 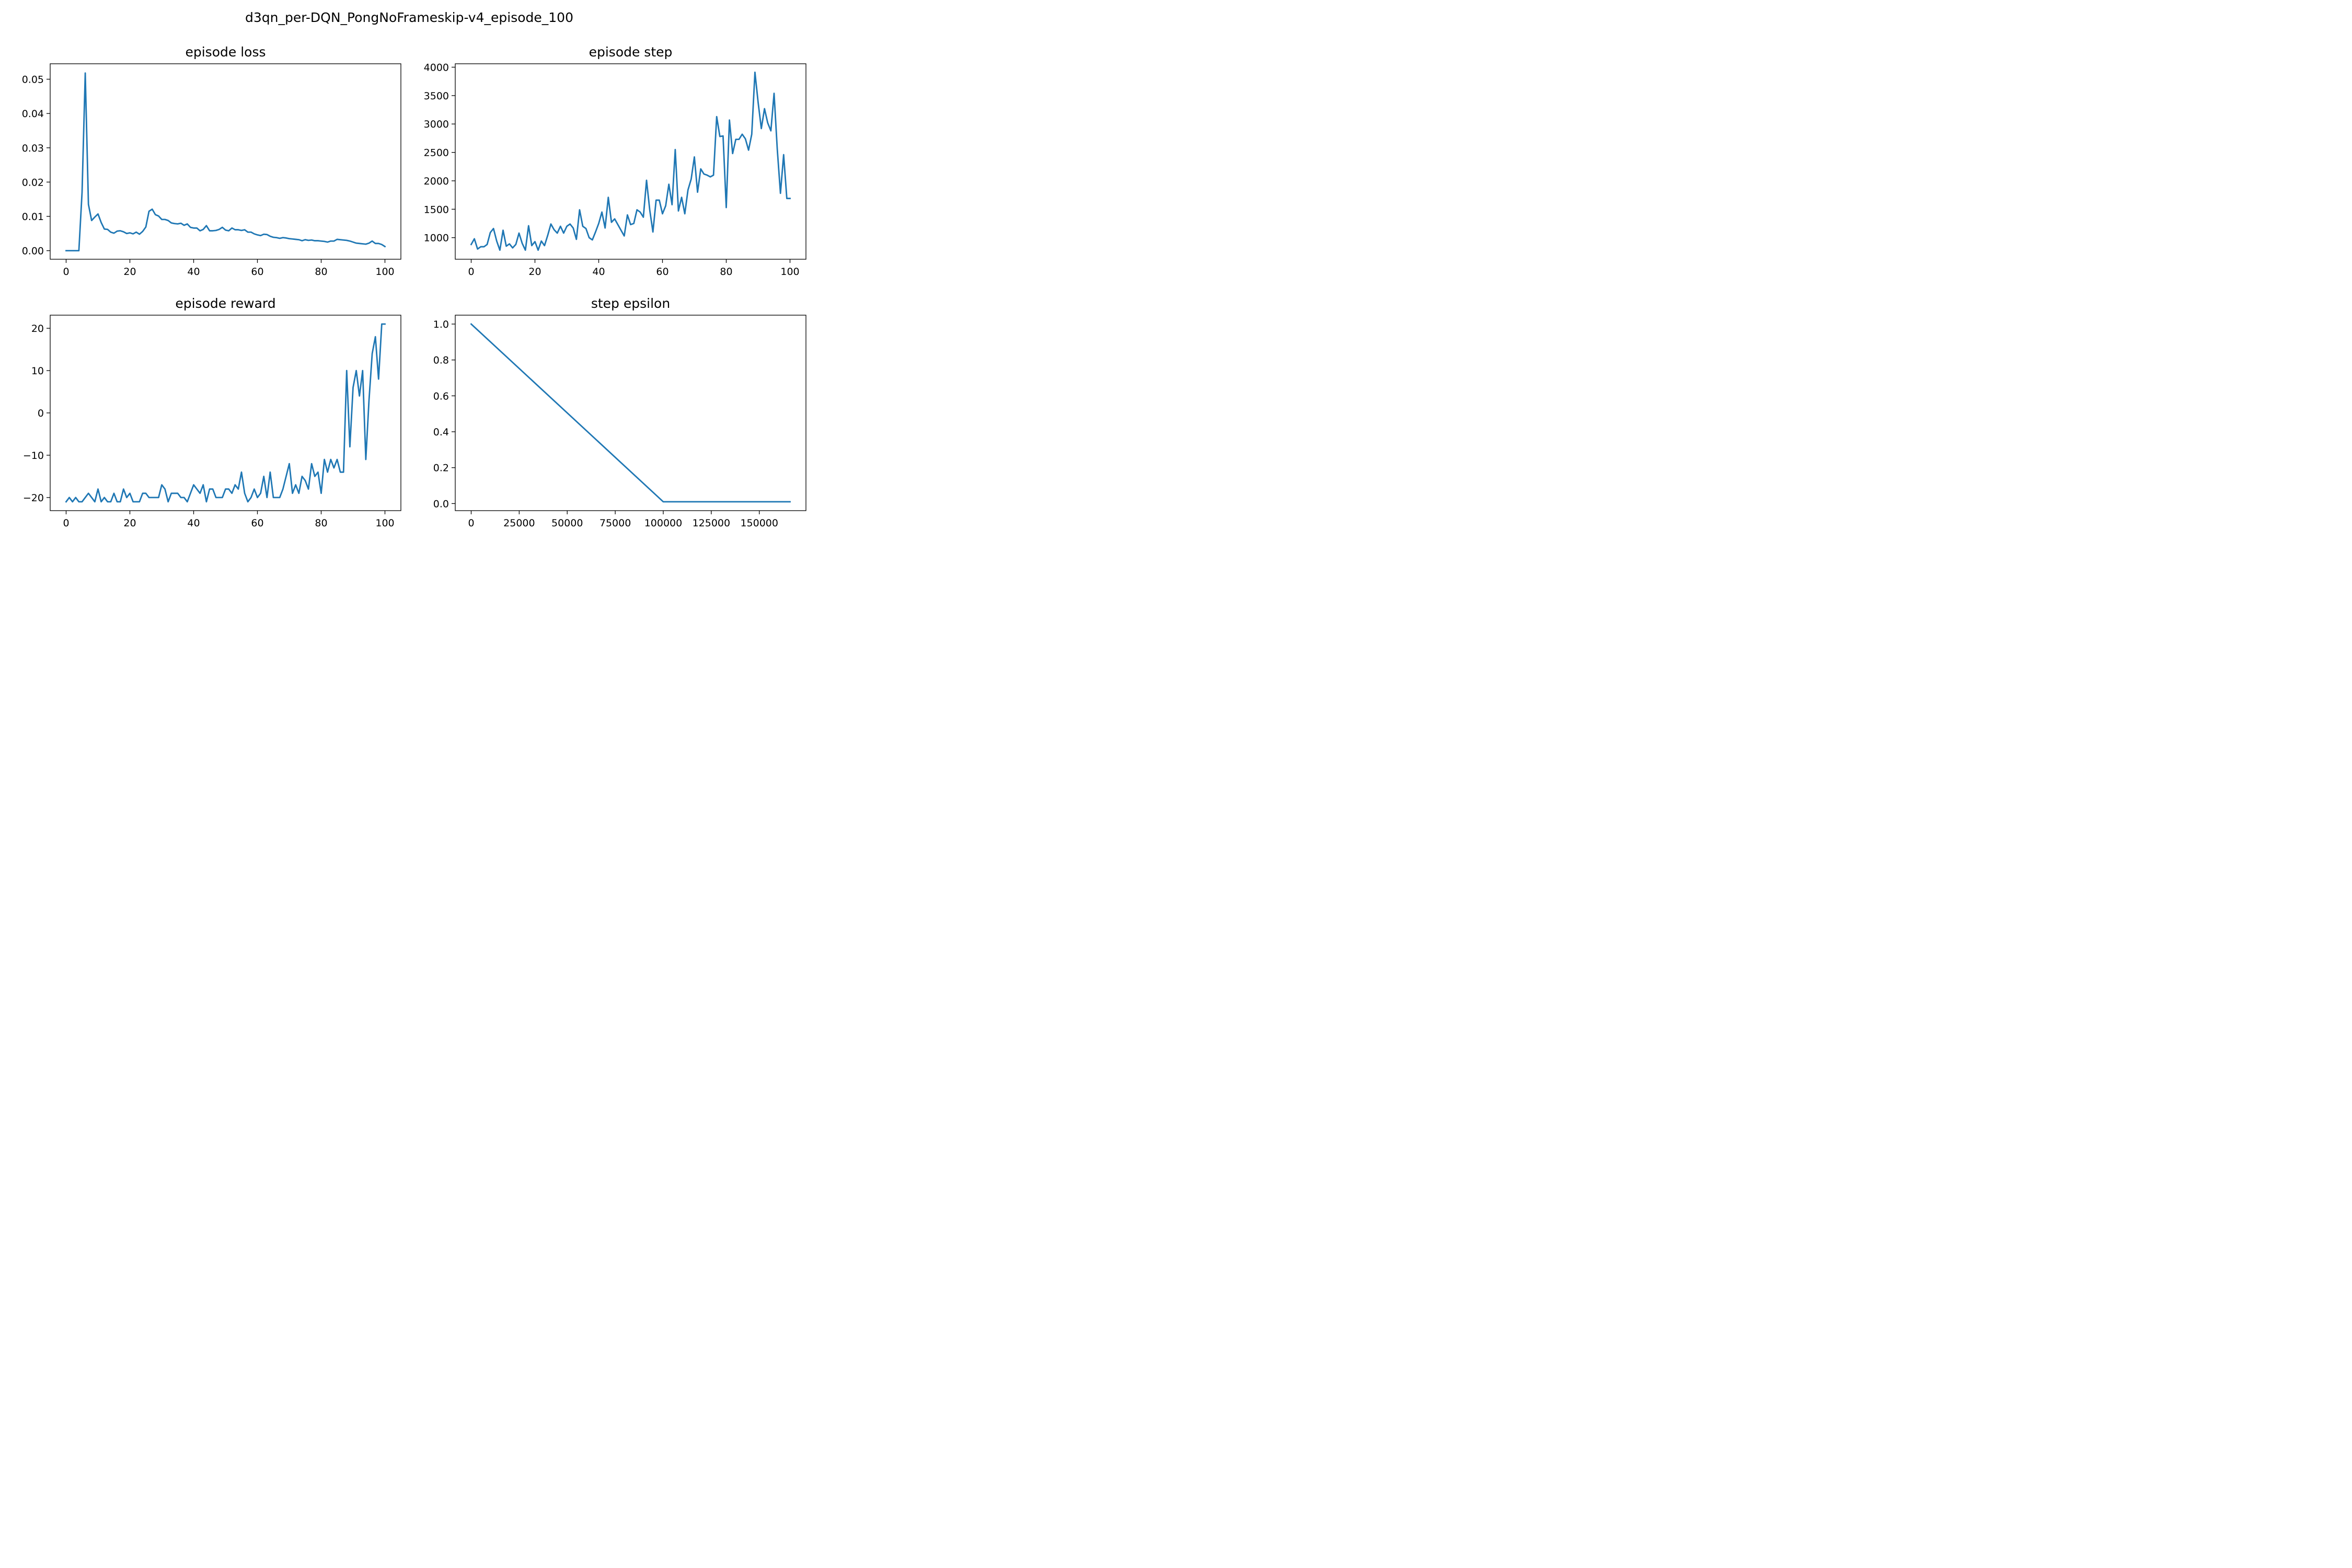 What do you see at coordinates (33, 182) in the screenshot?
I see `y-tick-label-loss-2: 0.02` at bounding box center [33, 182].